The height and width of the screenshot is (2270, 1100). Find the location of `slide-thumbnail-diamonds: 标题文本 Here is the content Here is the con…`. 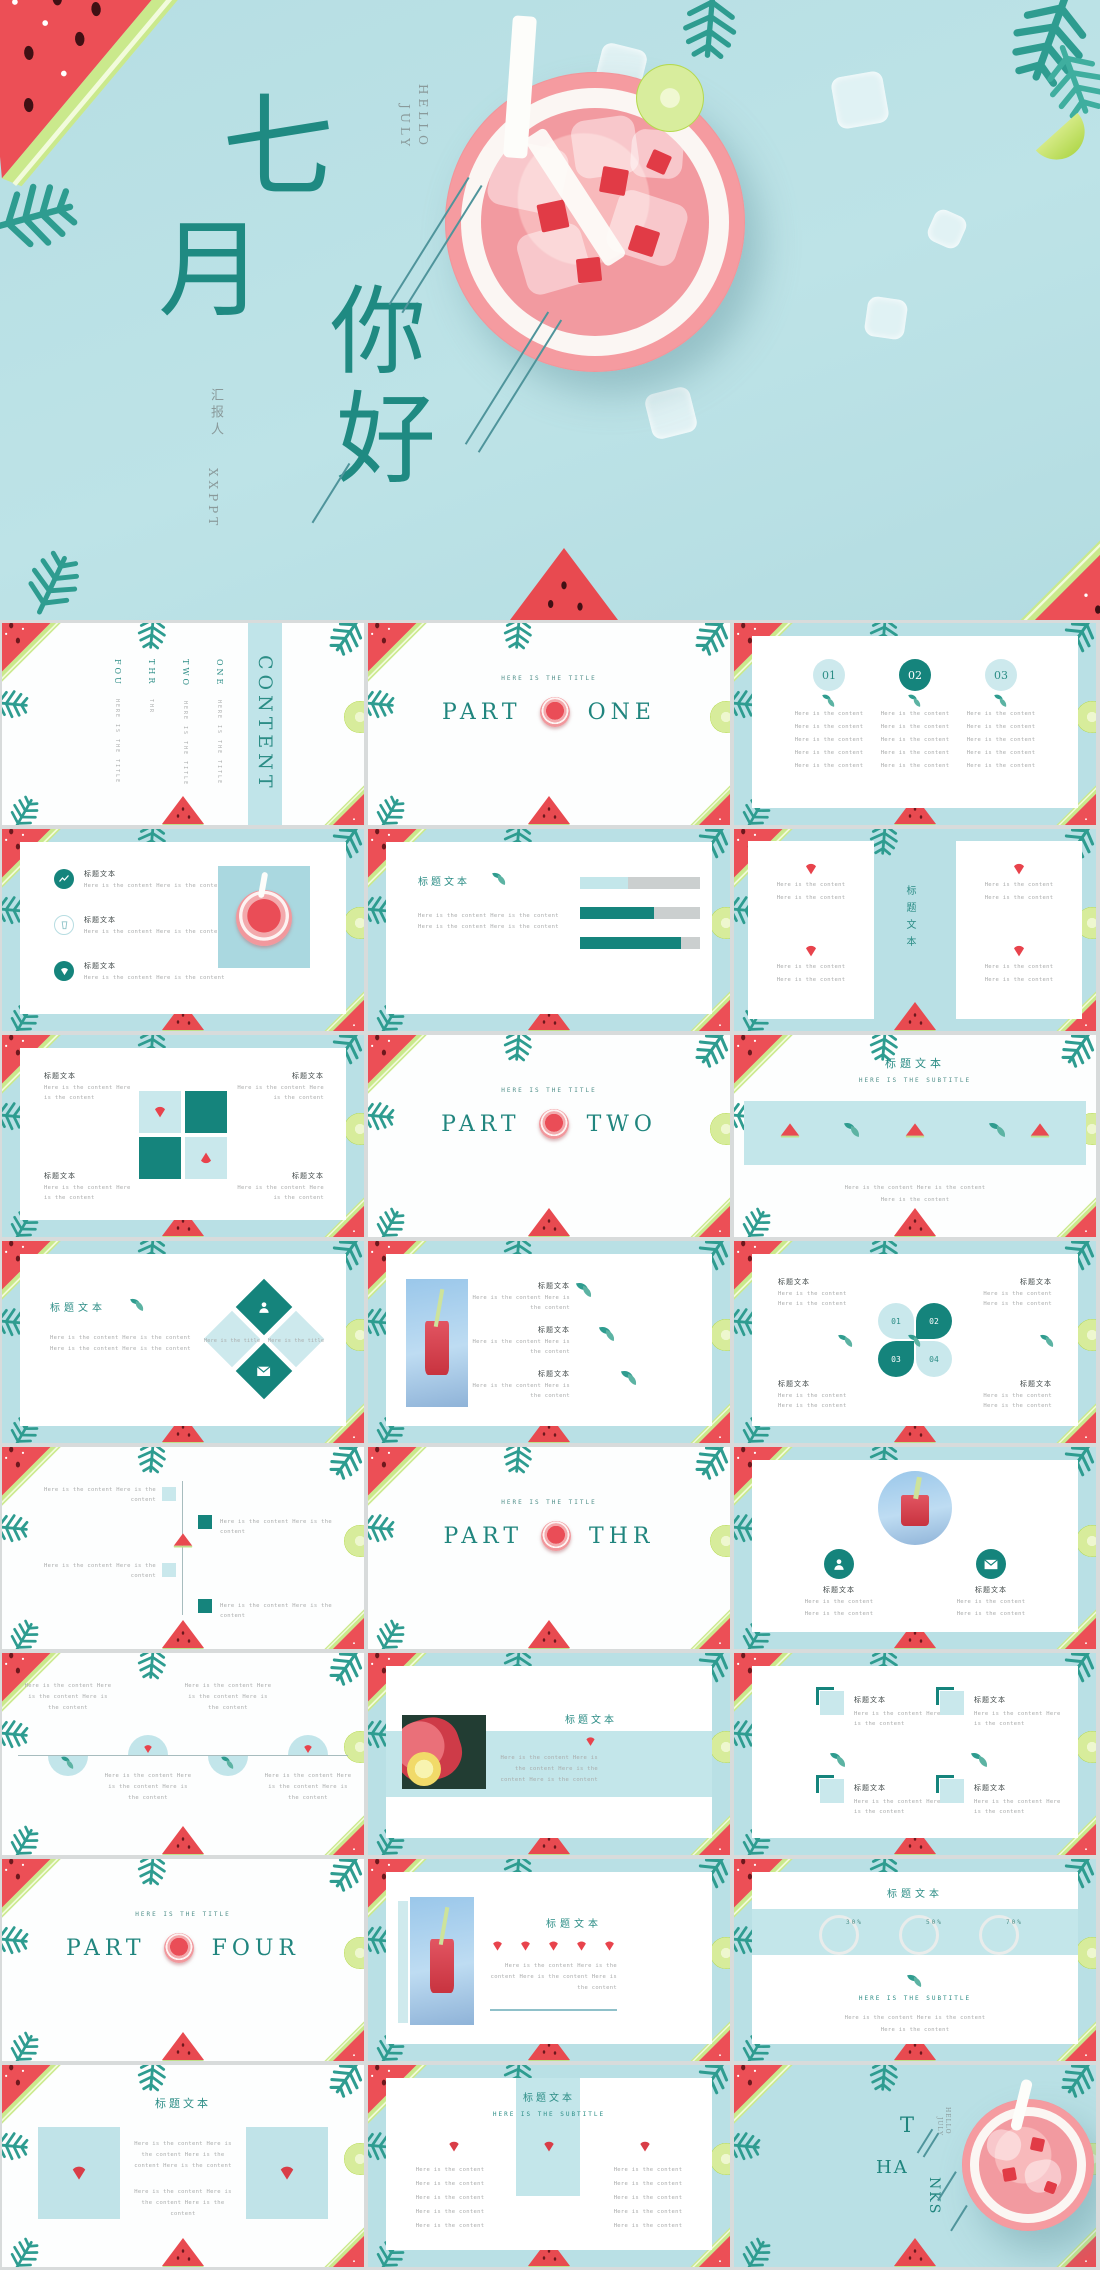

slide-thumbnail-diamonds: 标题文本 Here is the content Here is the con… is located at coordinates (183, 1342).